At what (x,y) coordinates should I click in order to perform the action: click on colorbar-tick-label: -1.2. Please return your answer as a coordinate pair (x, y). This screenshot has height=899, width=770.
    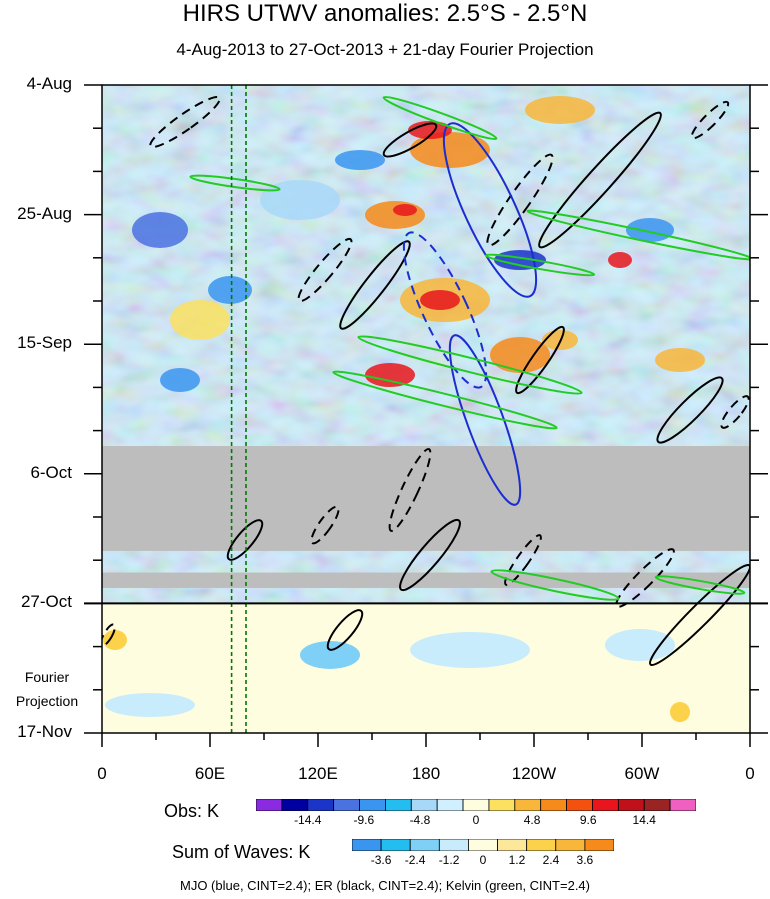
    Looking at the image, I should click on (449, 860).